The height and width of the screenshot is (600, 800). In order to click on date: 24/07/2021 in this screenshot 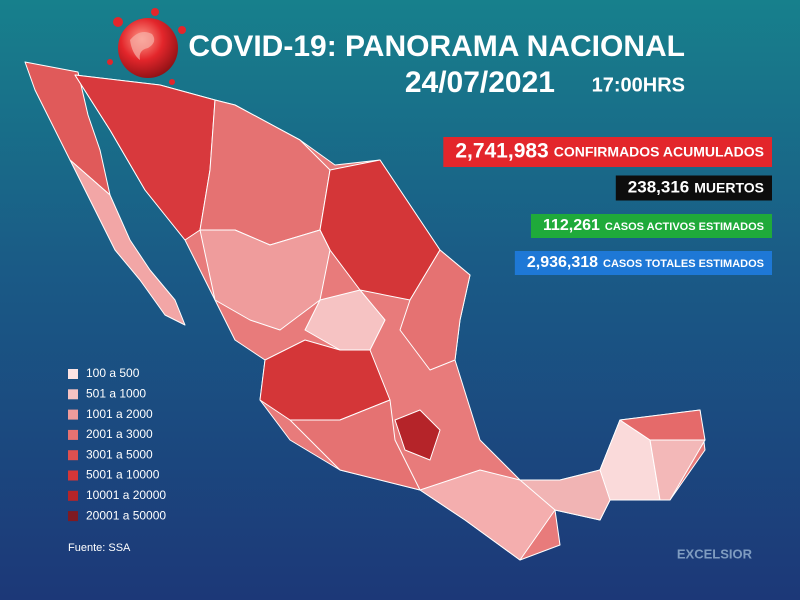, I will do `click(480, 82)`.